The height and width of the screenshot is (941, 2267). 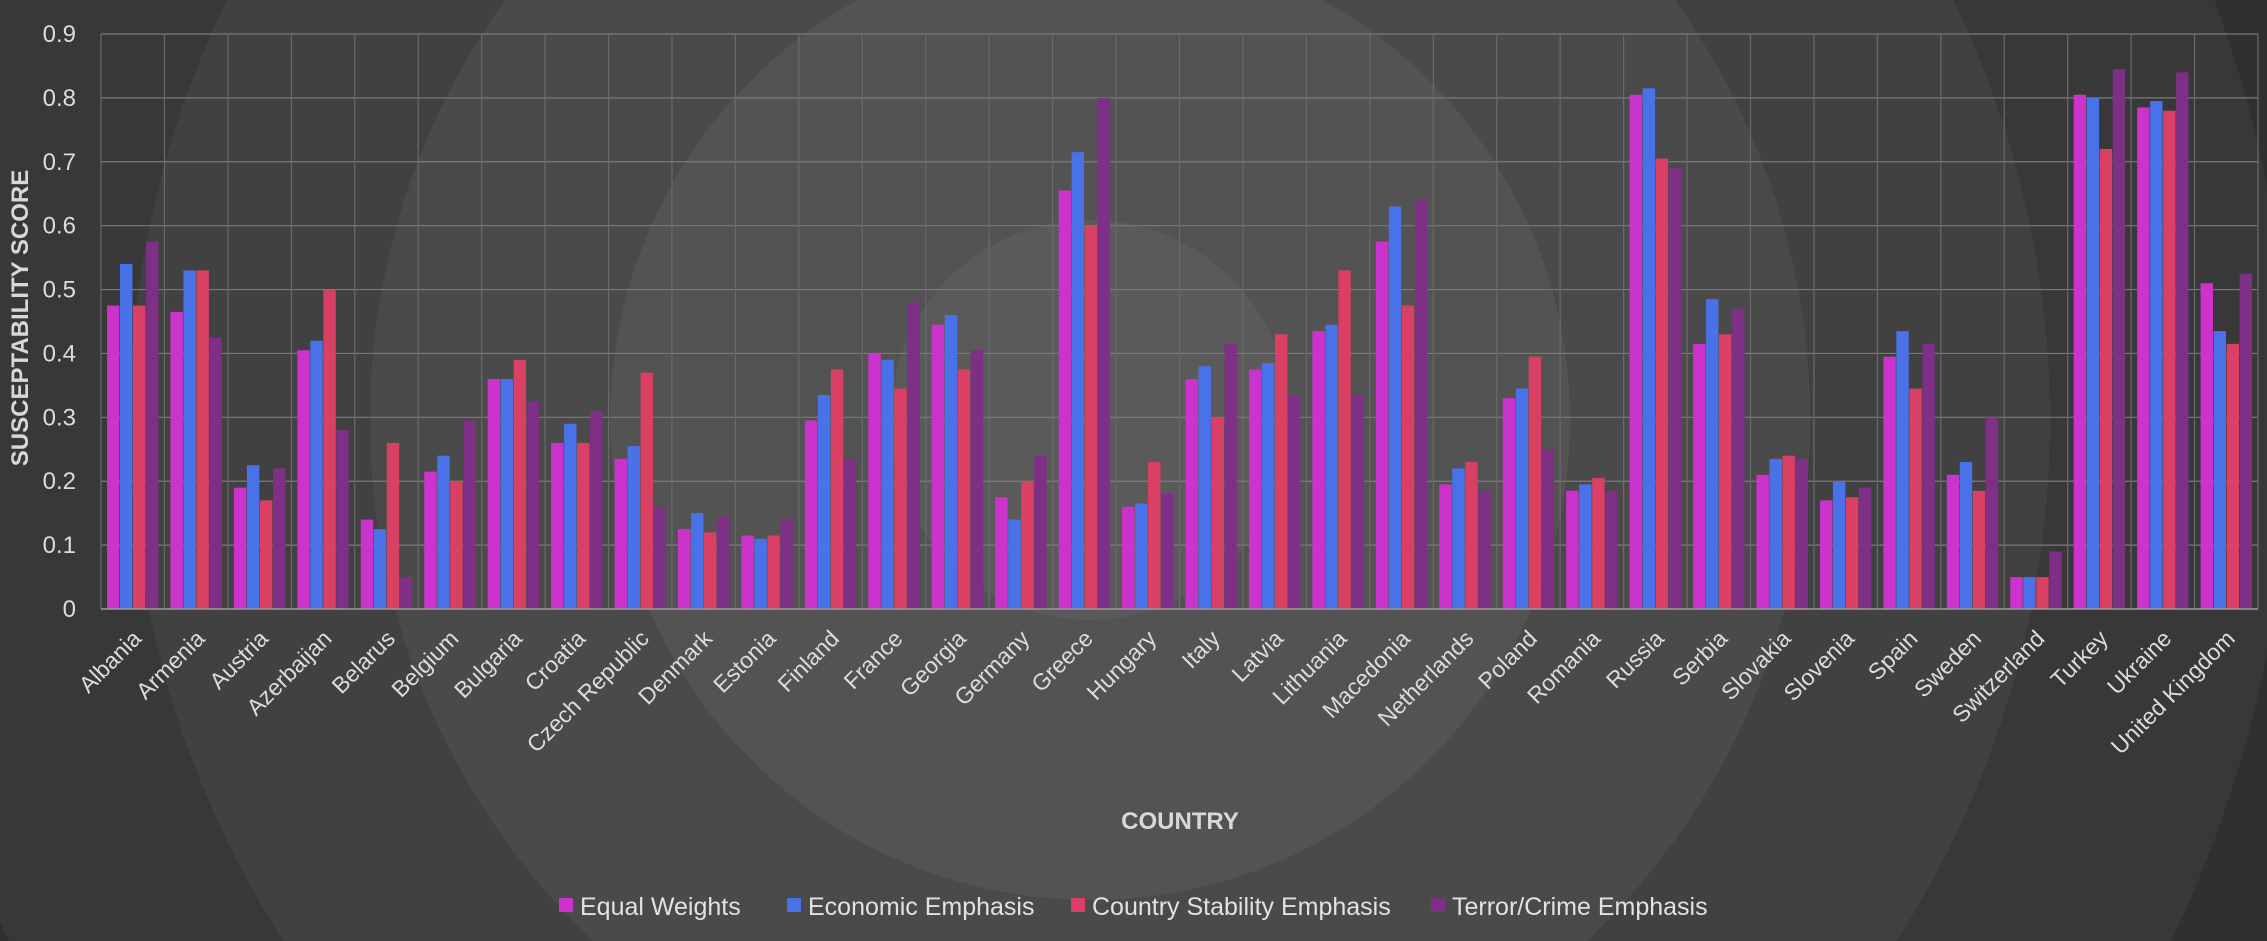 I want to click on bar-terror-crime-emphasis-turkey, so click(x=2119, y=339).